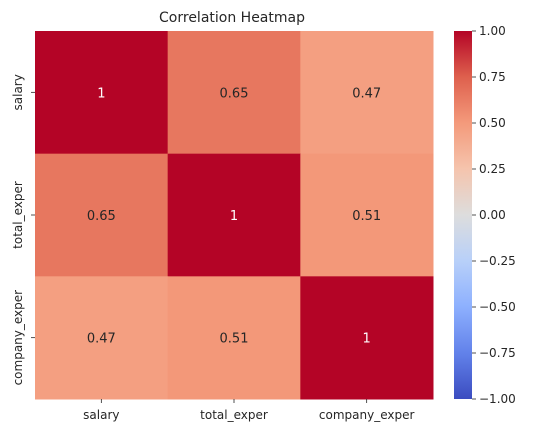 The height and width of the screenshot is (433, 536). Describe the element at coordinates (497, 399) in the screenshot. I see `colorbar-tick-label: −1.00` at that location.